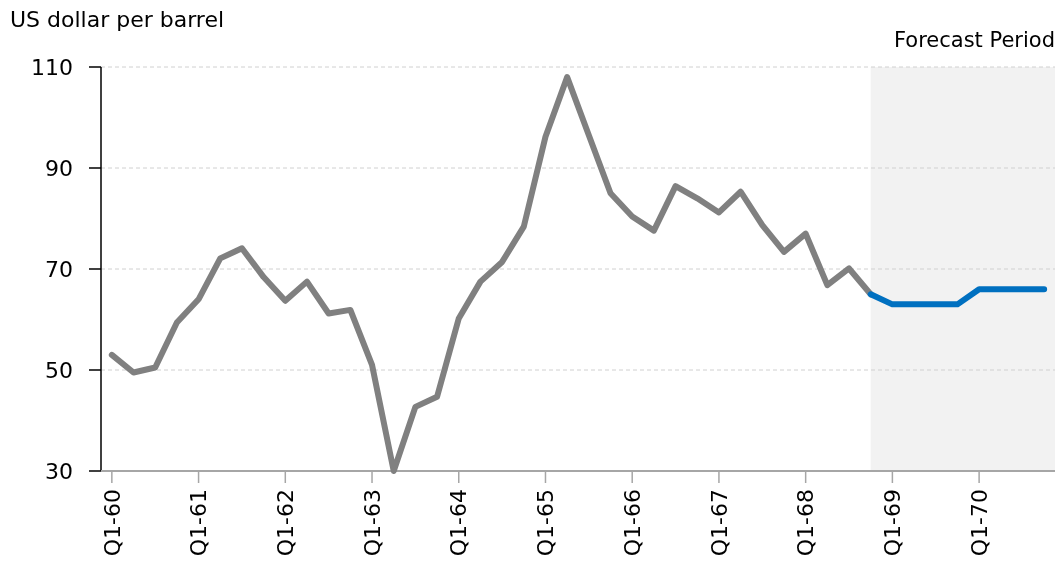  Describe the element at coordinates (719, 523) in the screenshot. I see `x-tick-label: Q1-67` at that location.